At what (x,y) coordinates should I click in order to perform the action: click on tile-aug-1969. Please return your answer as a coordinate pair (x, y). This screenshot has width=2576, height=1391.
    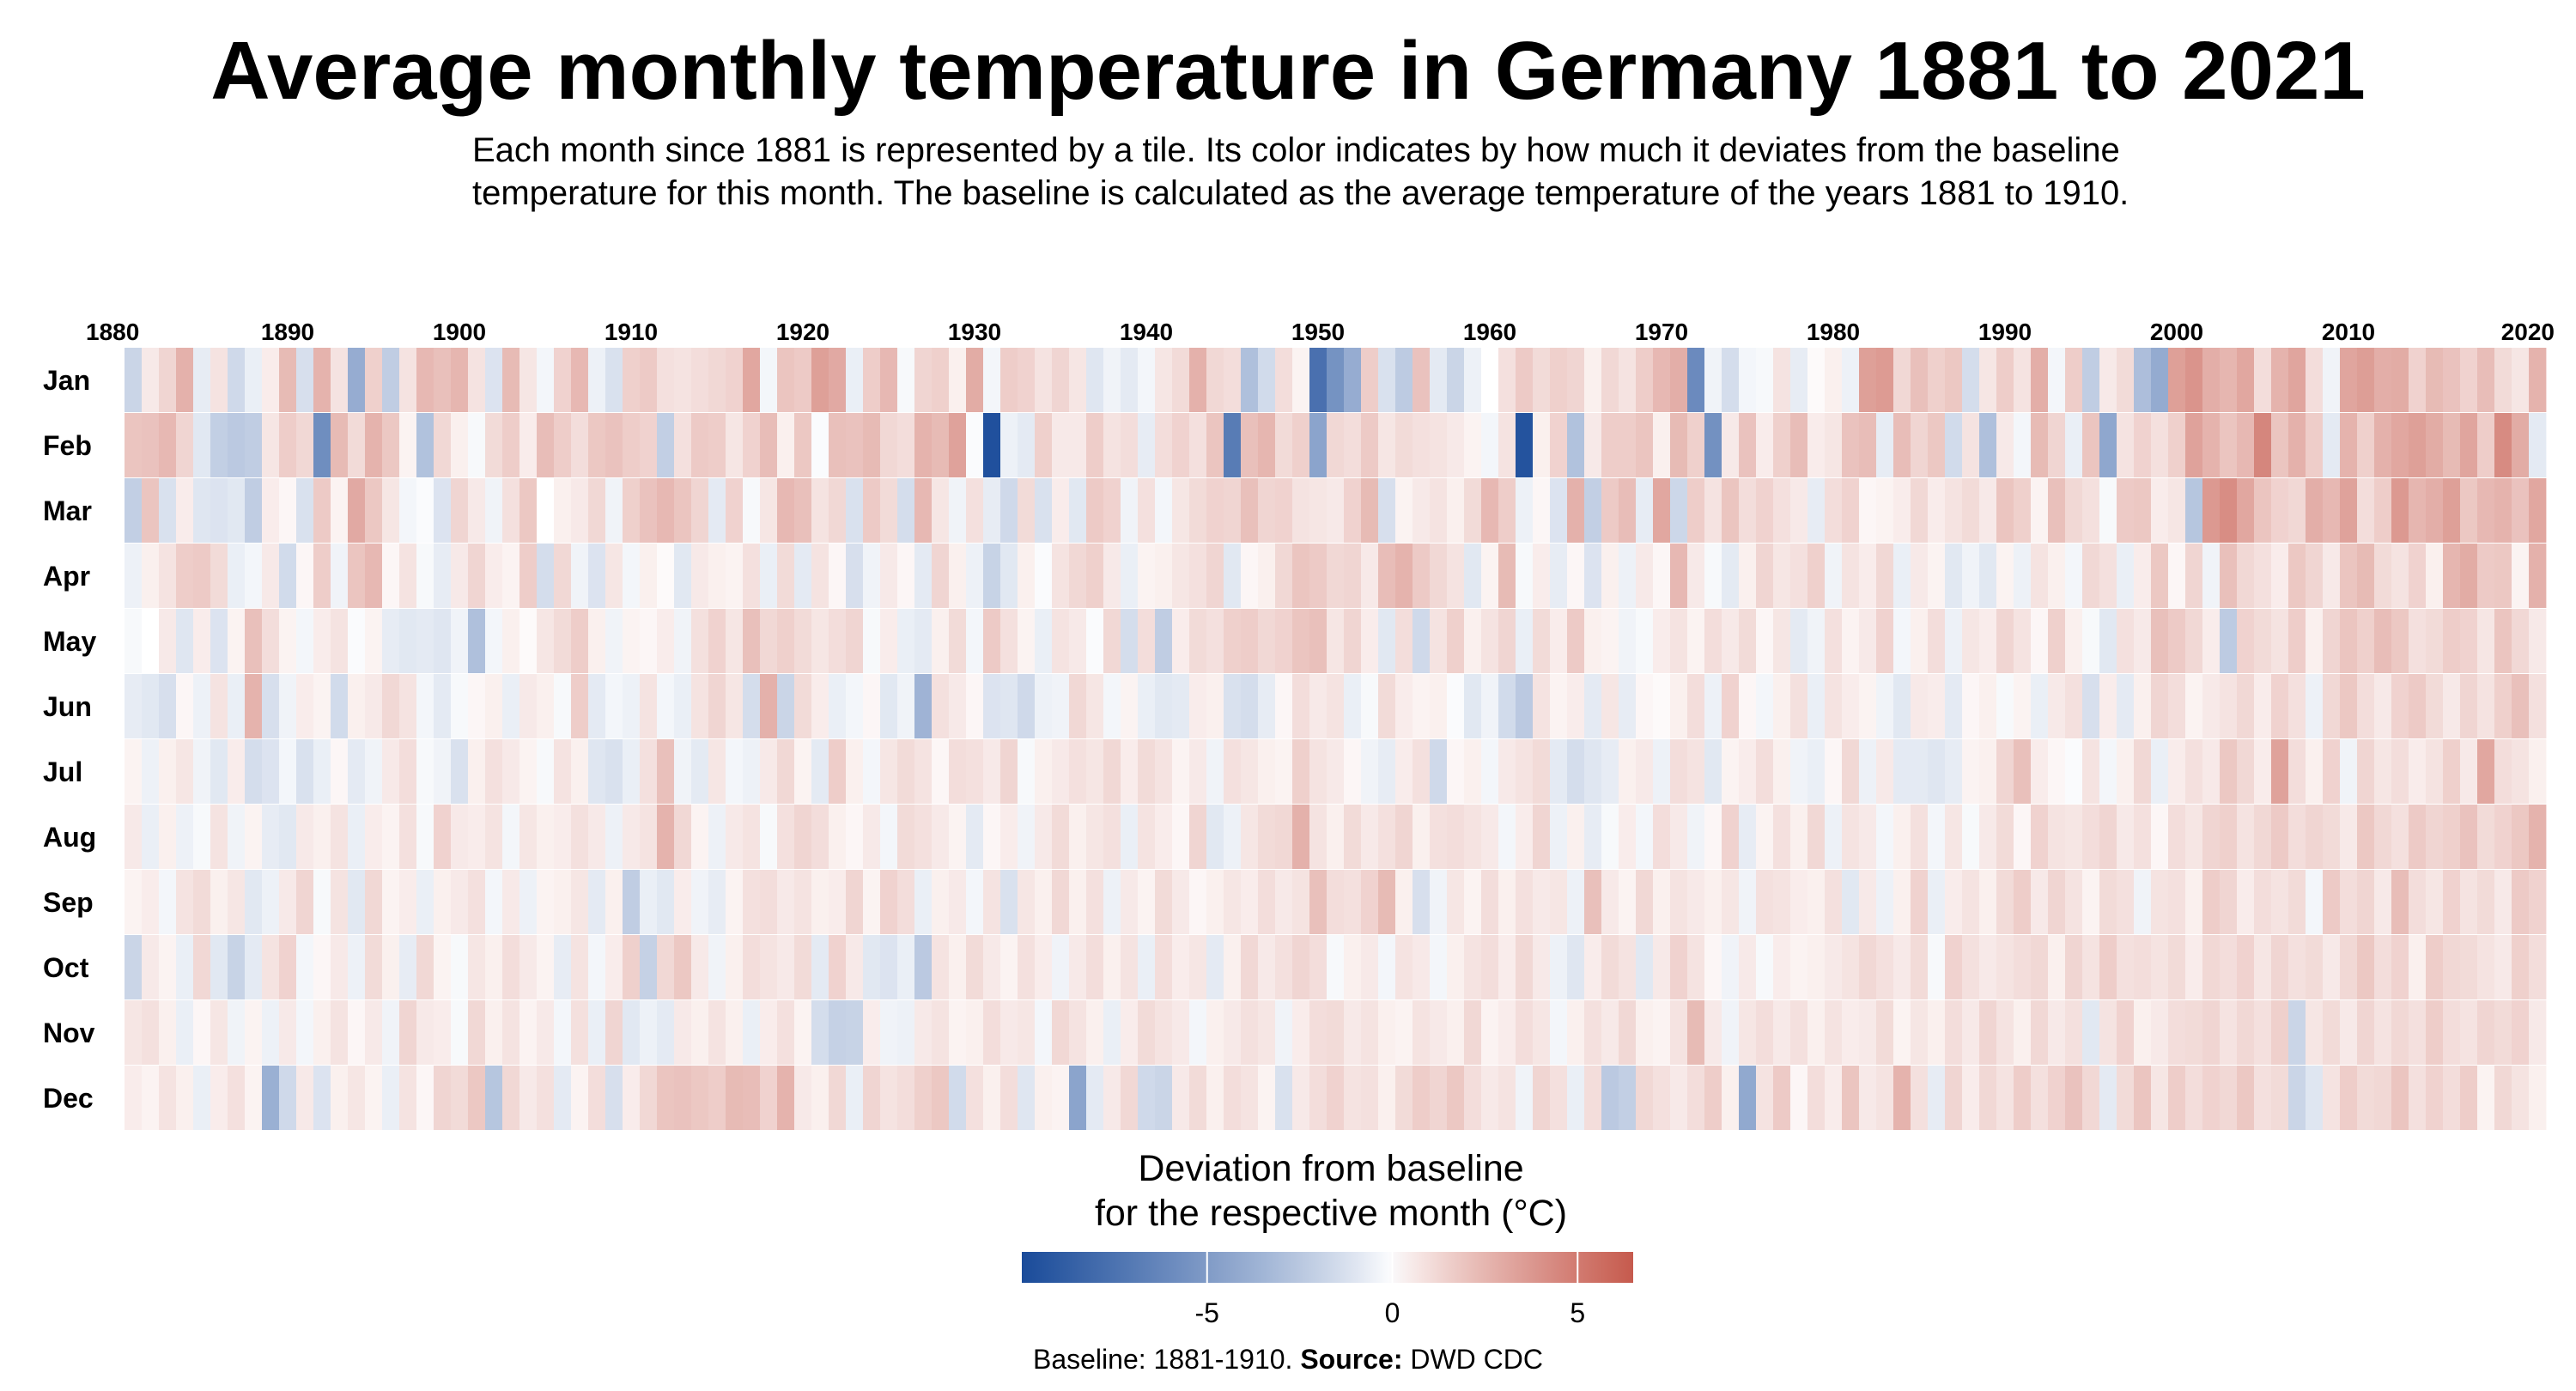
    Looking at the image, I should click on (1645, 837).